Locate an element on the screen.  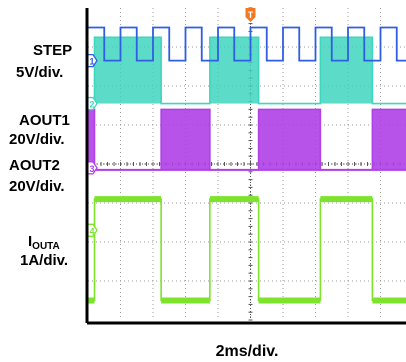
trigger-marker-shape is located at coordinates (250, 15).